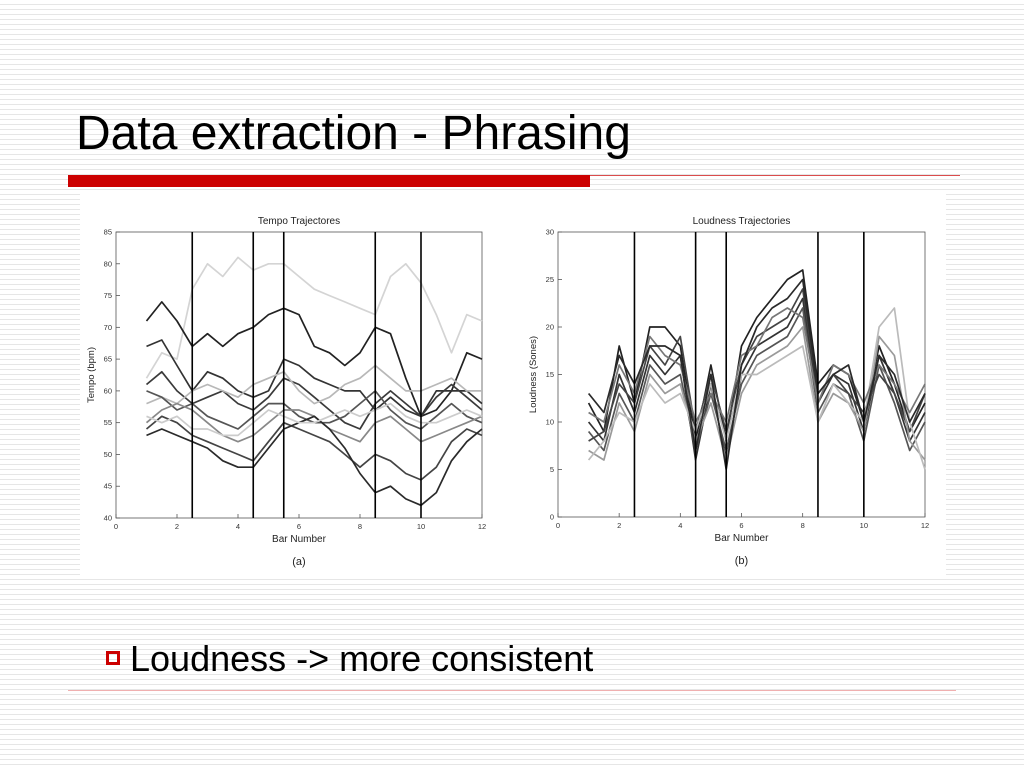 The width and height of the screenshot is (1024, 768). Describe the element at coordinates (108, 232) in the screenshot. I see `chart-tempo-ytick-label: 85` at that location.